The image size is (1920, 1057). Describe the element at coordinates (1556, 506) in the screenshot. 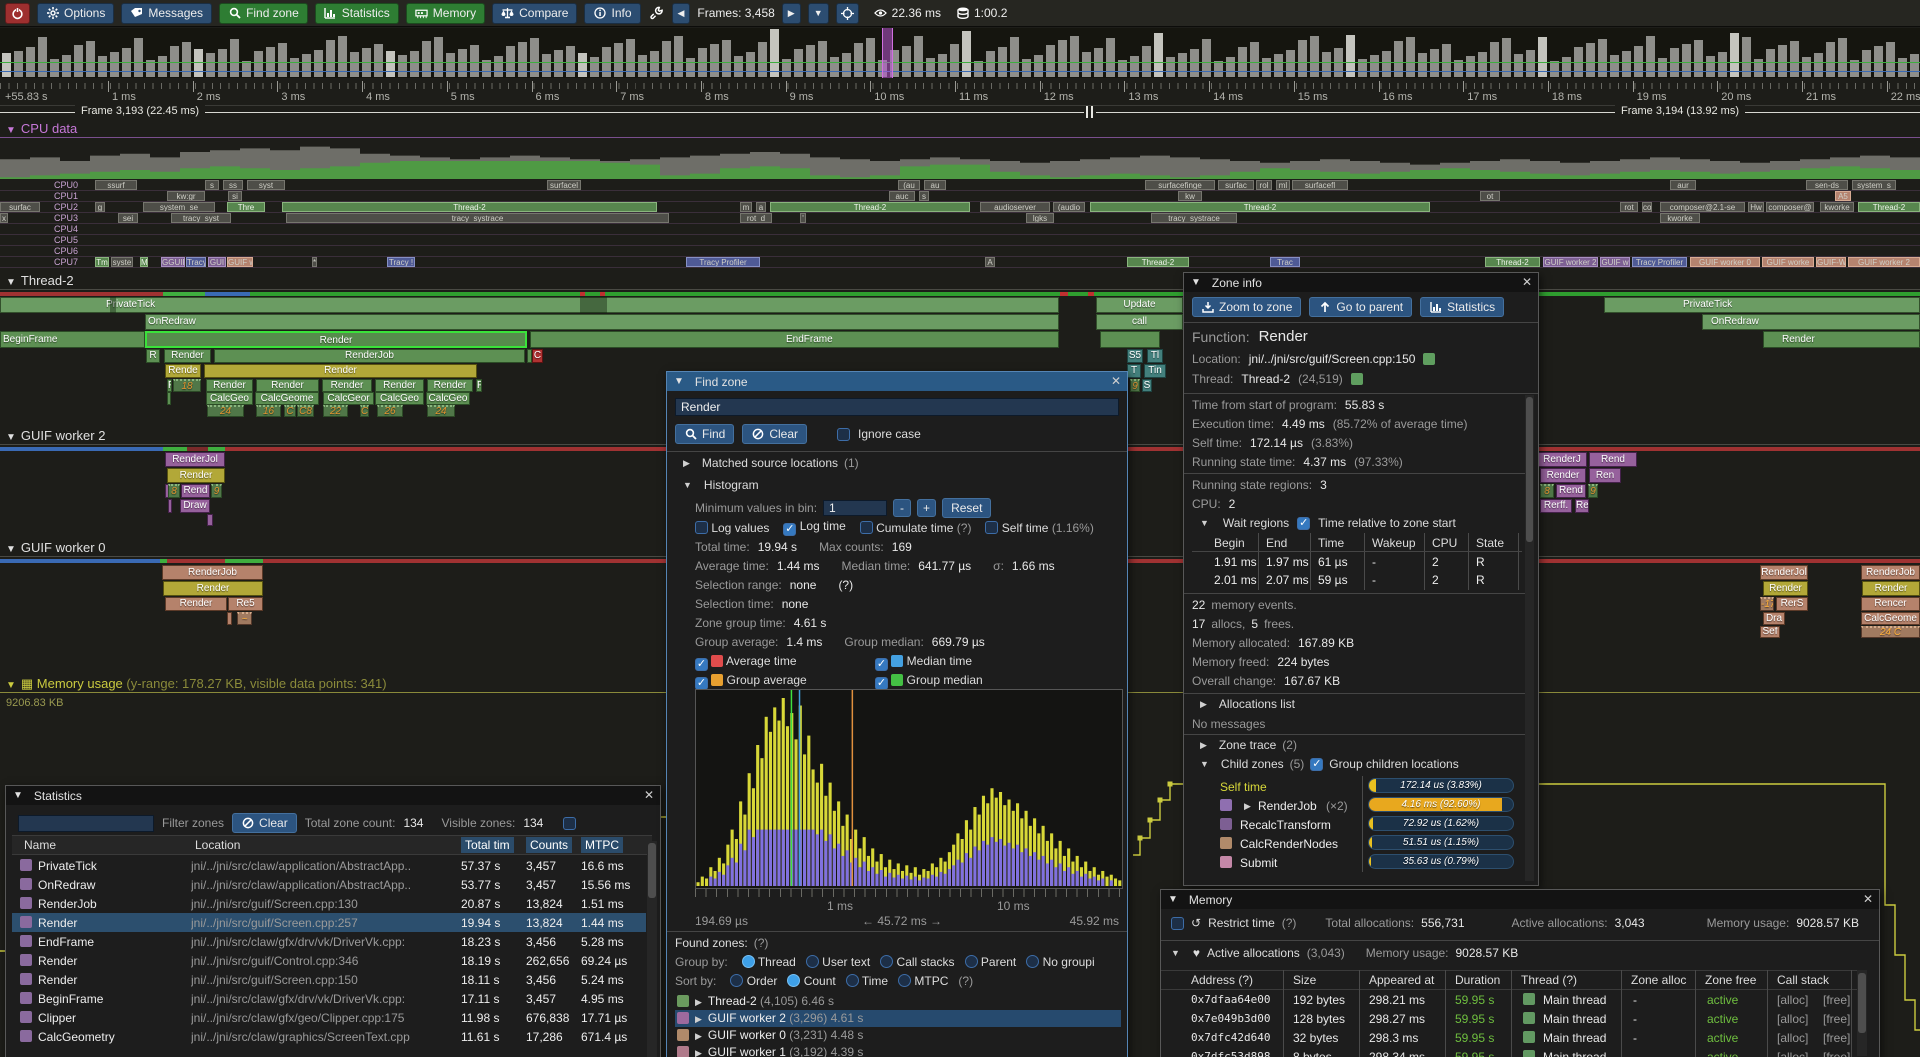

I see `zone-chip: Rerff.` at that location.